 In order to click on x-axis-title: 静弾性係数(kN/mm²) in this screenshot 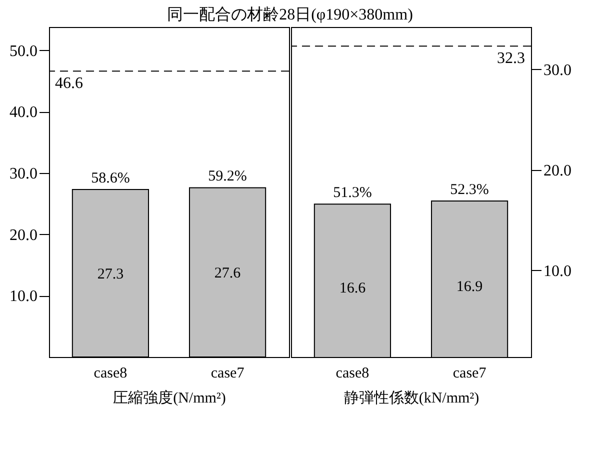, I will do `click(412, 398)`.